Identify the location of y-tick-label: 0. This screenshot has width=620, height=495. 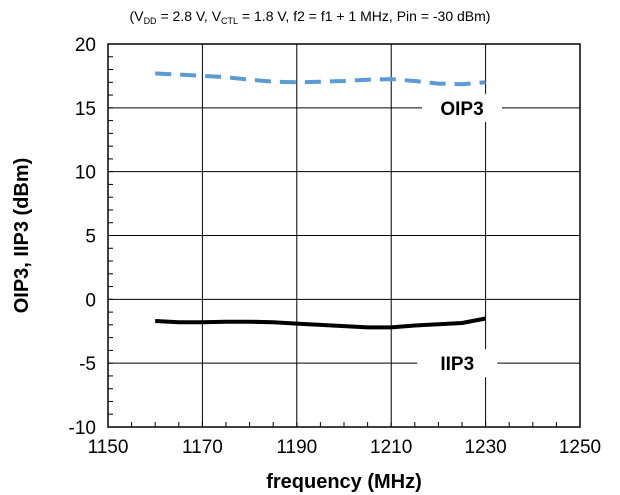
(90, 300).